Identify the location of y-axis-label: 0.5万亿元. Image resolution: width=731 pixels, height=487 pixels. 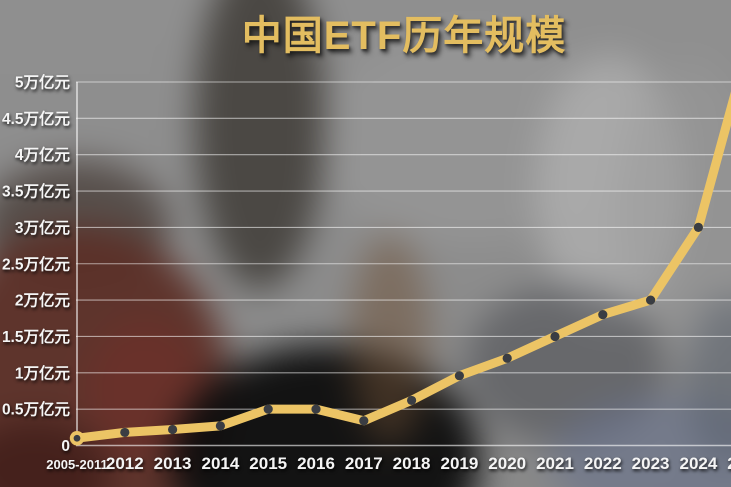
(36, 409).